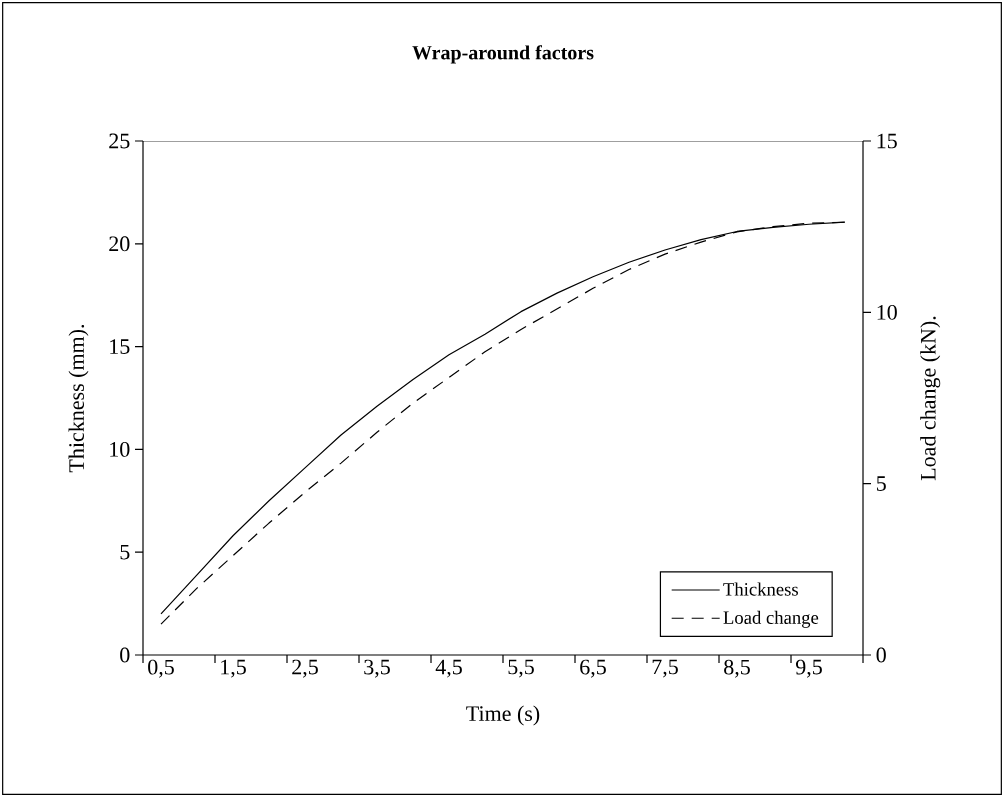 Image resolution: width=1004 pixels, height=797 pixels. Describe the element at coordinates (521, 668) in the screenshot. I see `x-tick-label: 5,5` at that location.